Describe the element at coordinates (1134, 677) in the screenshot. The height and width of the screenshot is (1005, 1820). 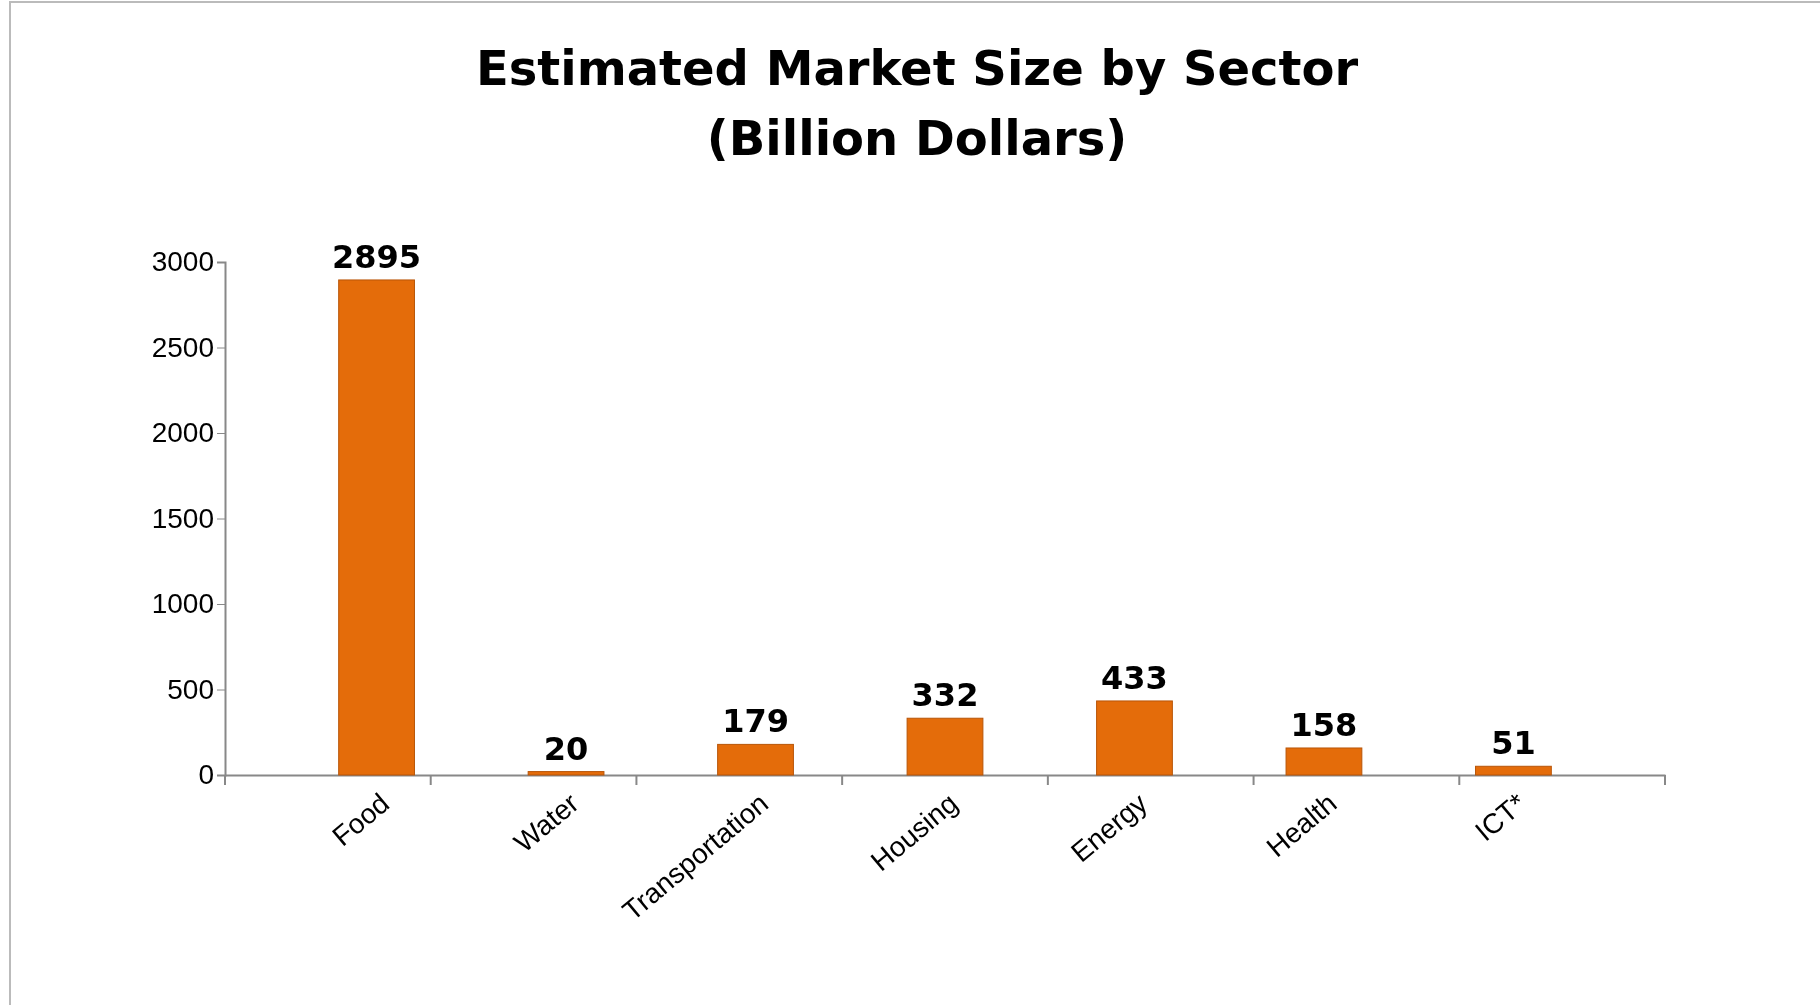
I see `data-label: 433` at that location.